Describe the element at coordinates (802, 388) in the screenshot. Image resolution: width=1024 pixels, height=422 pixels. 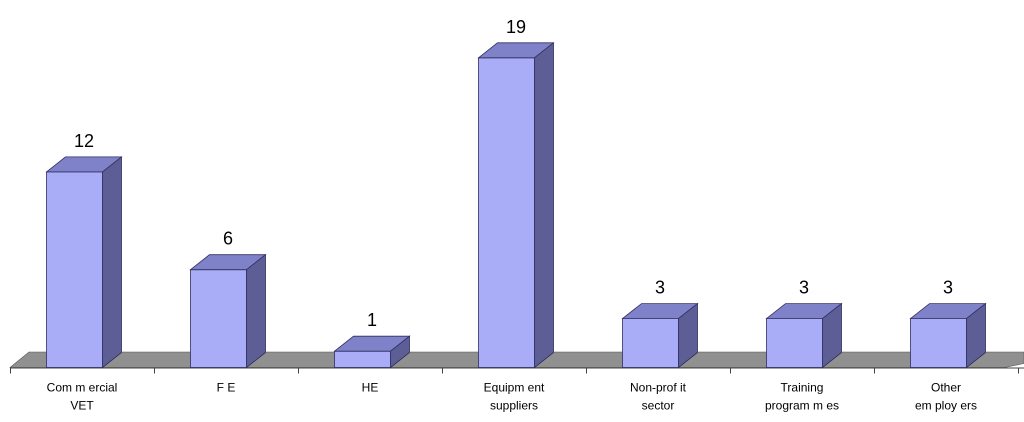
I see `x-tick-label-line: Training` at that location.